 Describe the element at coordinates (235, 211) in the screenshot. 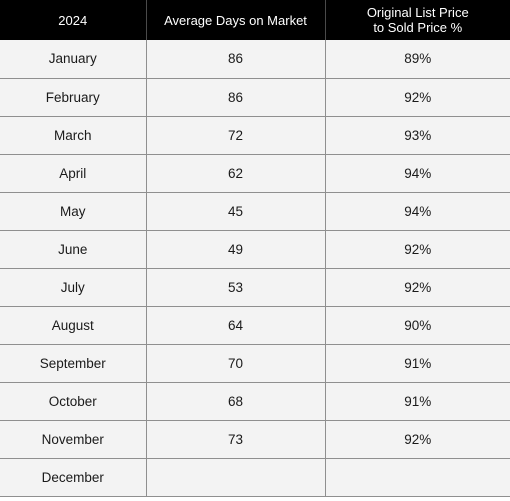

I see `days-cell: 45` at that location.